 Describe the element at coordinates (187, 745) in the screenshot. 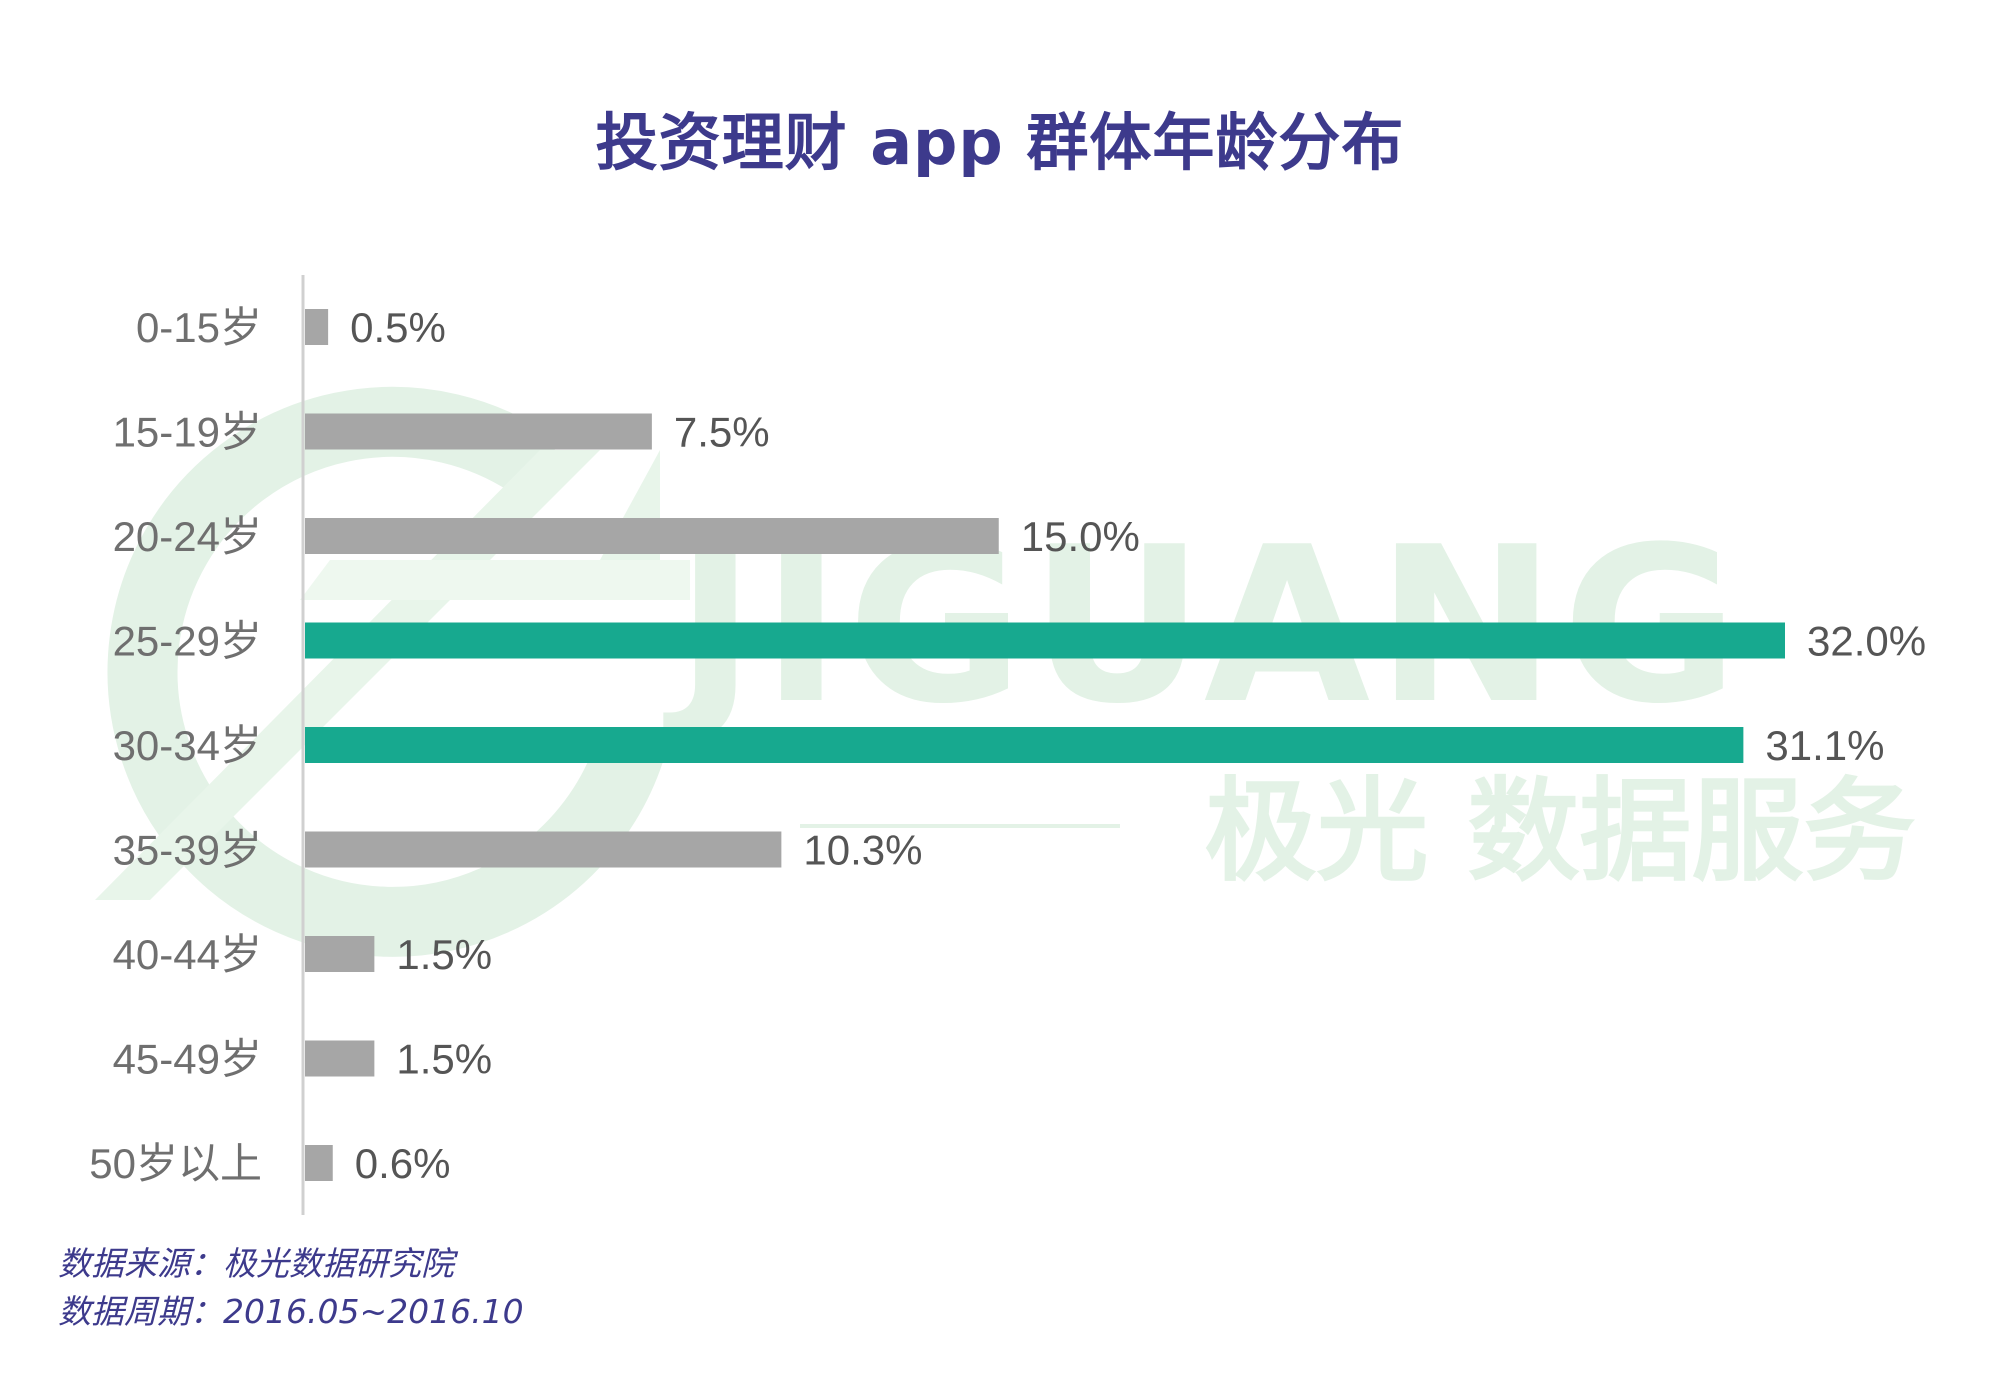

I see `category-label-4: 30-34岁` at that location.